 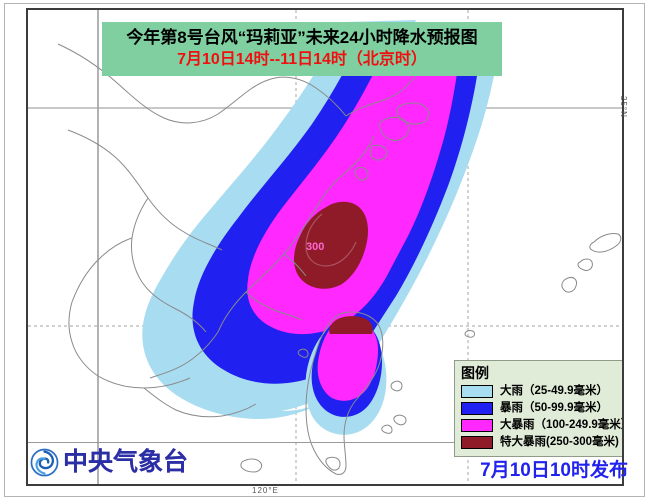 I want to click on agency-branding: 中央气象台, so click(x=109, y=462).